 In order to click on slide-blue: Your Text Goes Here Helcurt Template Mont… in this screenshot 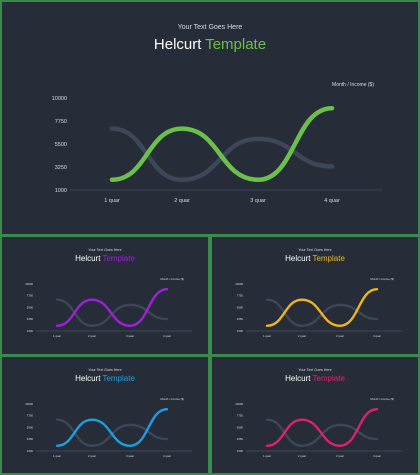, I will do `click(105, 415)`.